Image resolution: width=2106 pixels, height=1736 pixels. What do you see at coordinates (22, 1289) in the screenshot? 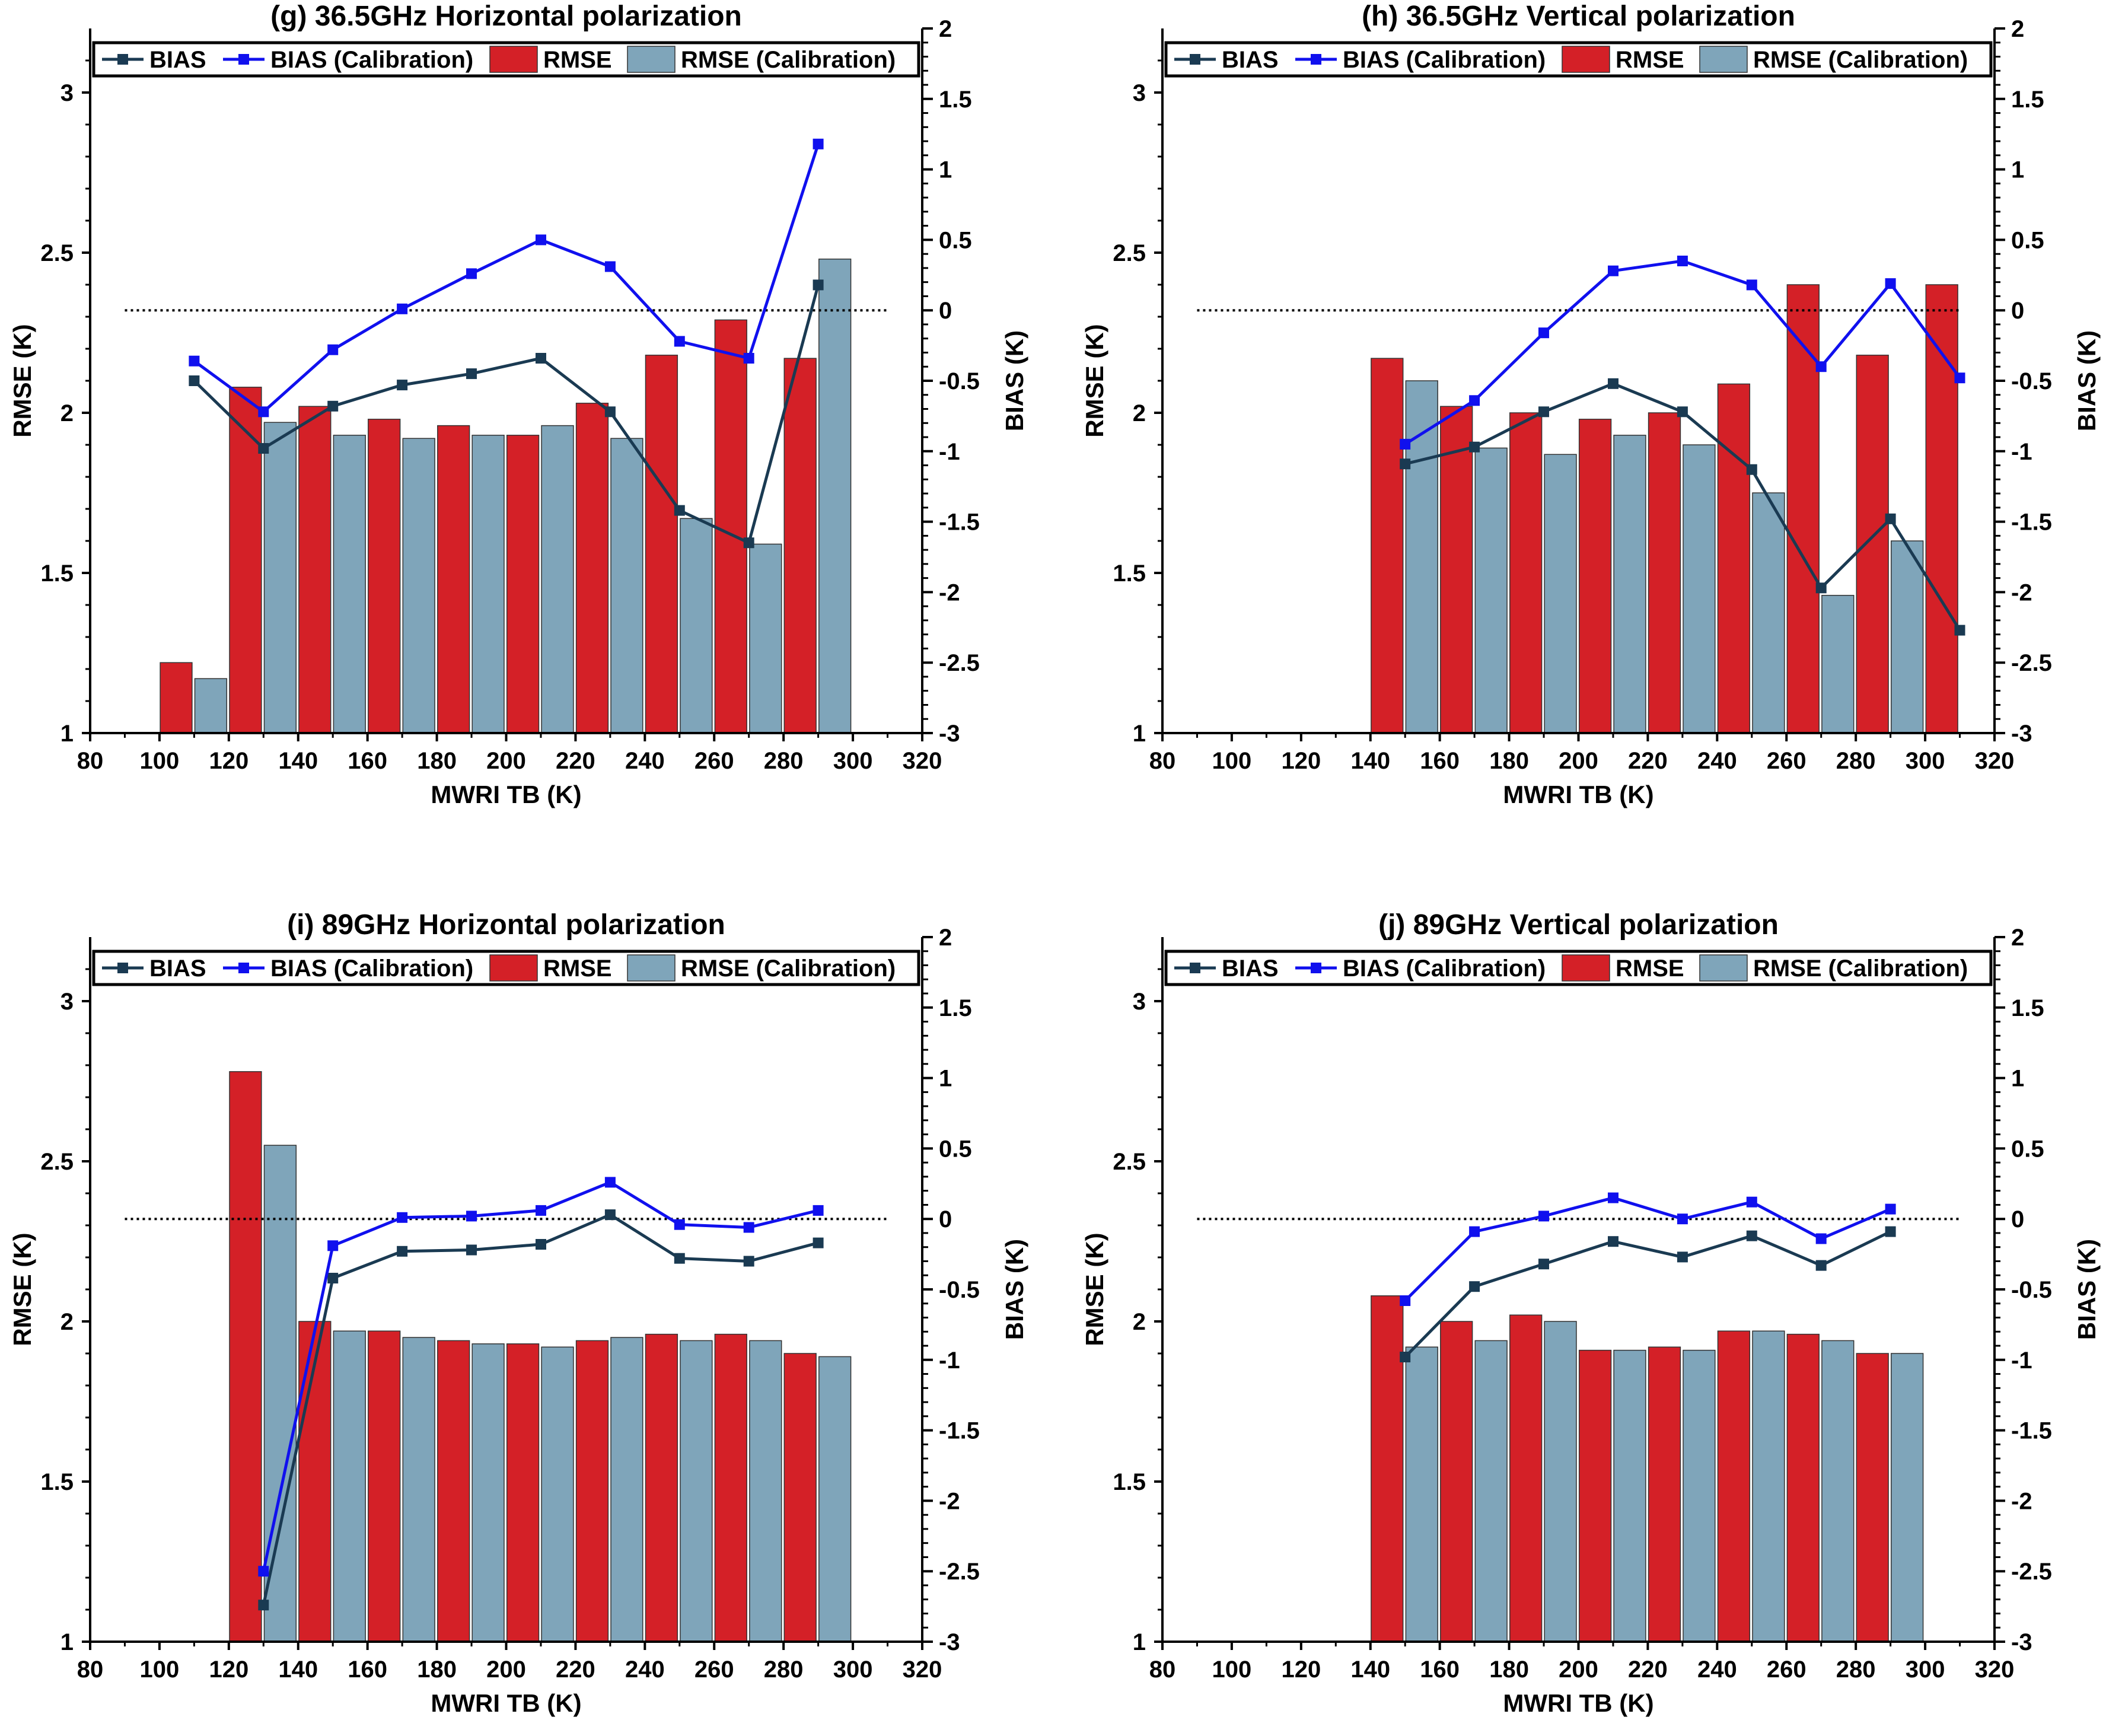
I see `y-axis-label: RMSE (K)` at bounding box center [22, 1289].